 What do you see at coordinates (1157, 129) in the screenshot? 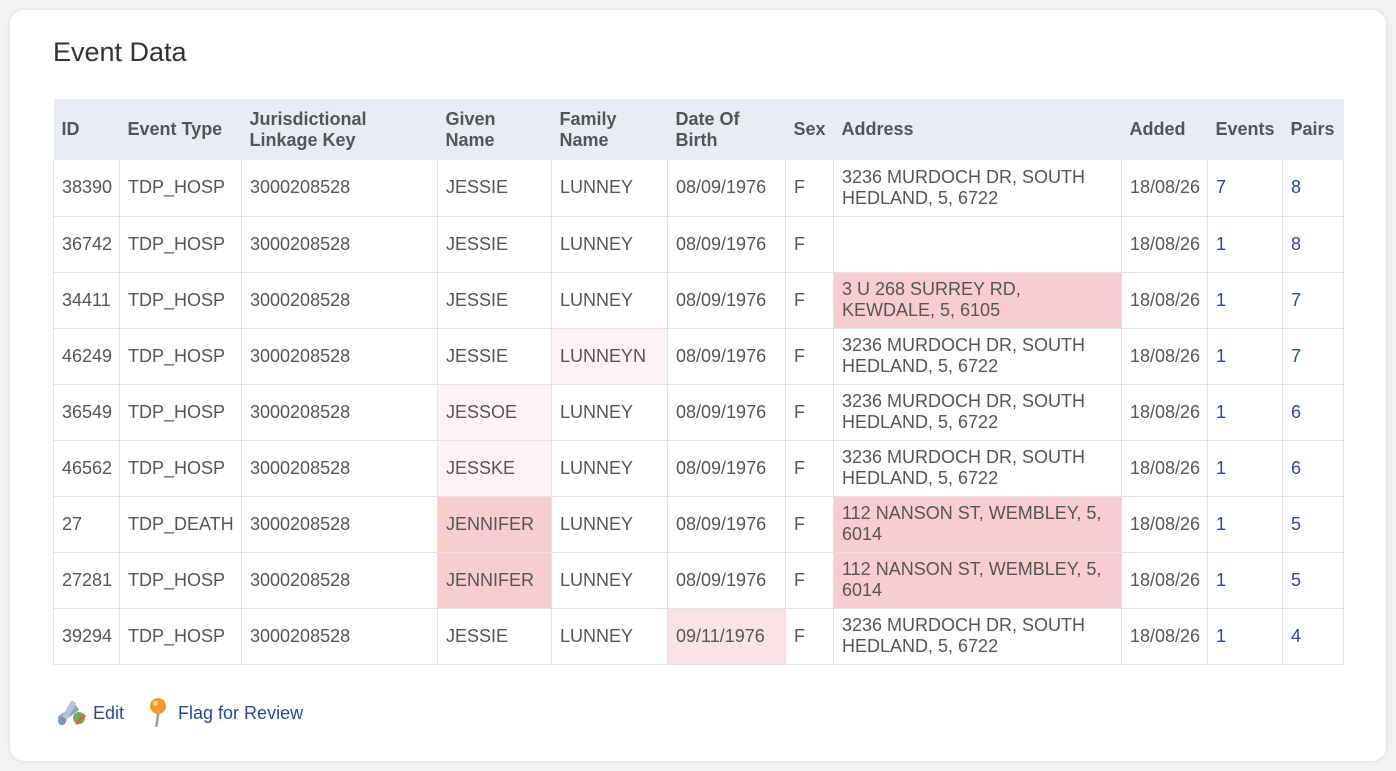
I see `column-header-label: Added` at bounding box center [1157, 129].